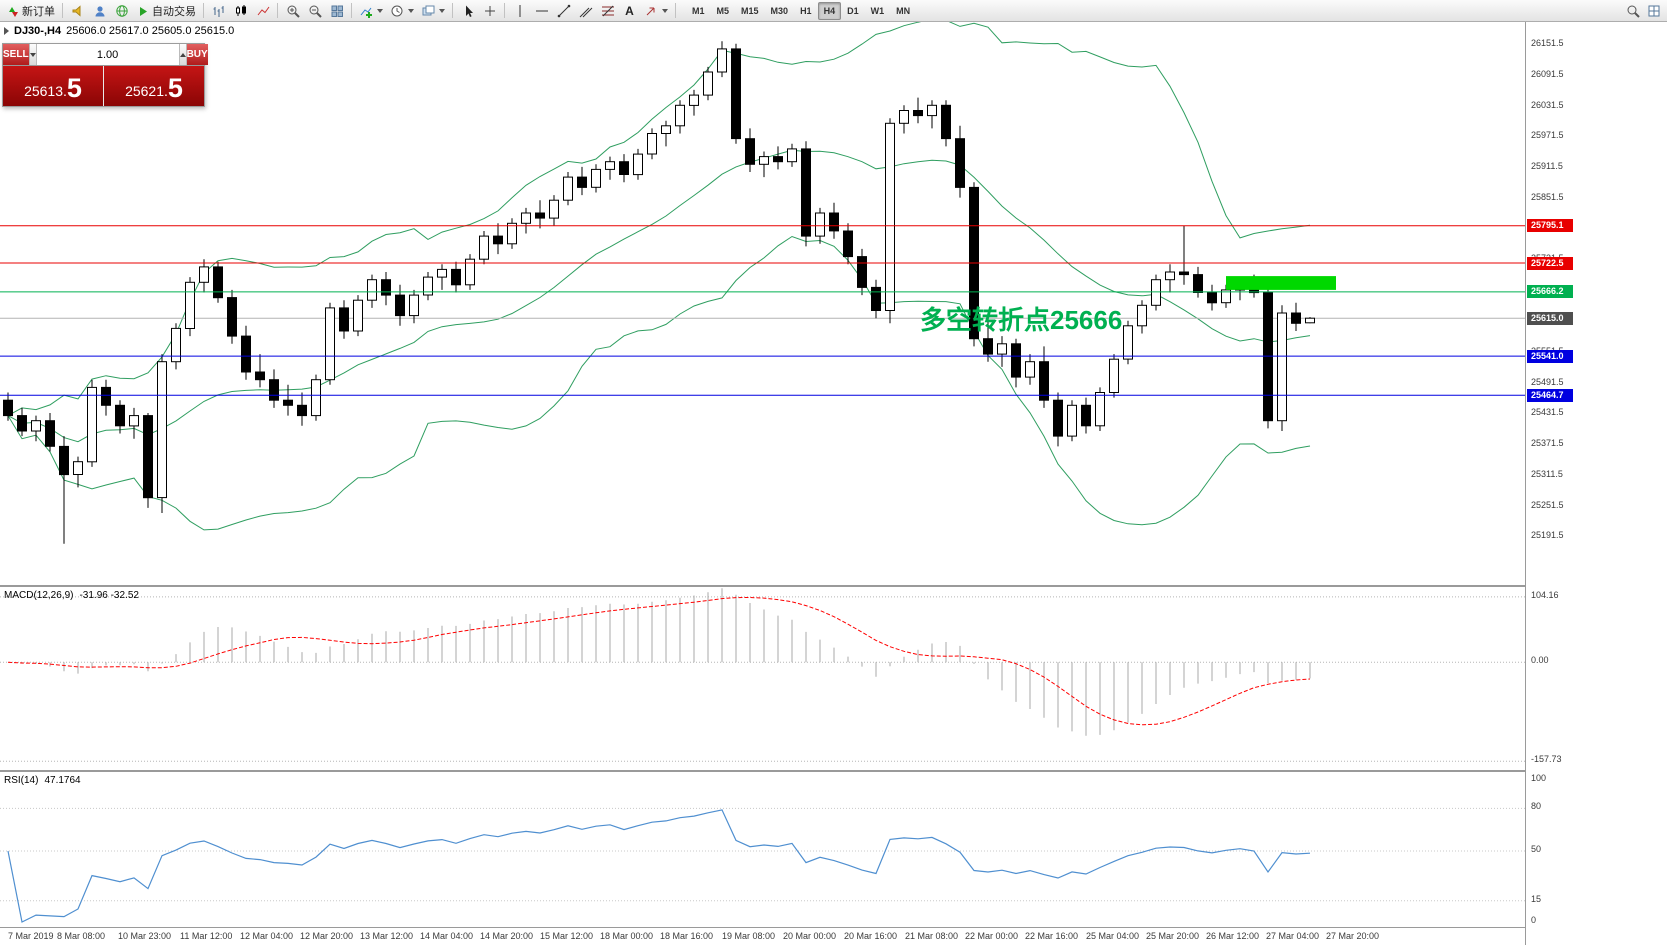 Image resolution: width=1667 pixels, height=945 pixels. What do you see at coordinates (146, 91) in the screenshot?
I see `buy-price-main: 25621.` at bounding box center [146, 91].